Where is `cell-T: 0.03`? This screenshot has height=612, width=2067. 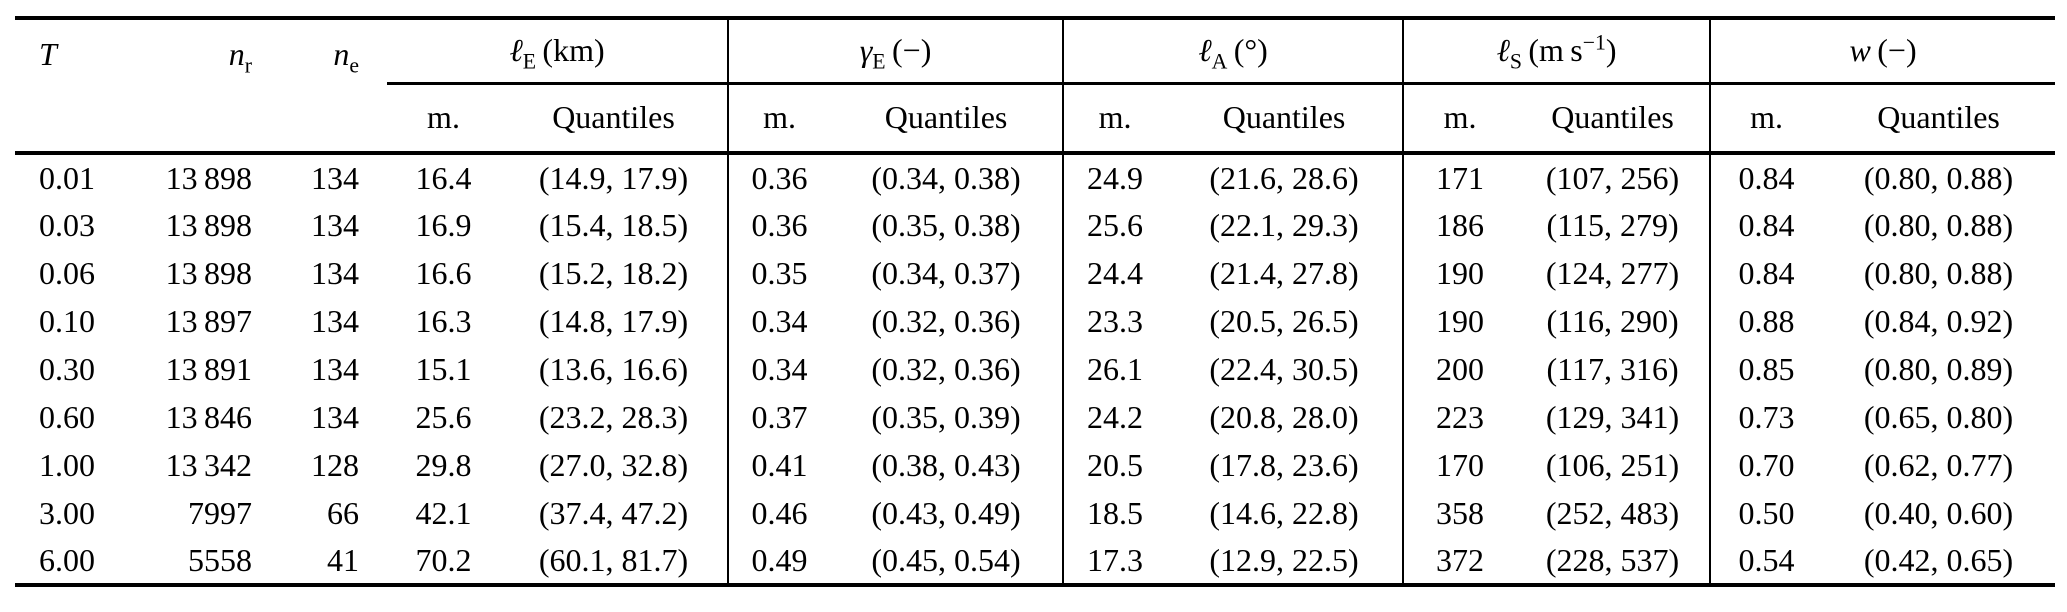 cell-T: 0.03 is located at coordinates (67, 224).